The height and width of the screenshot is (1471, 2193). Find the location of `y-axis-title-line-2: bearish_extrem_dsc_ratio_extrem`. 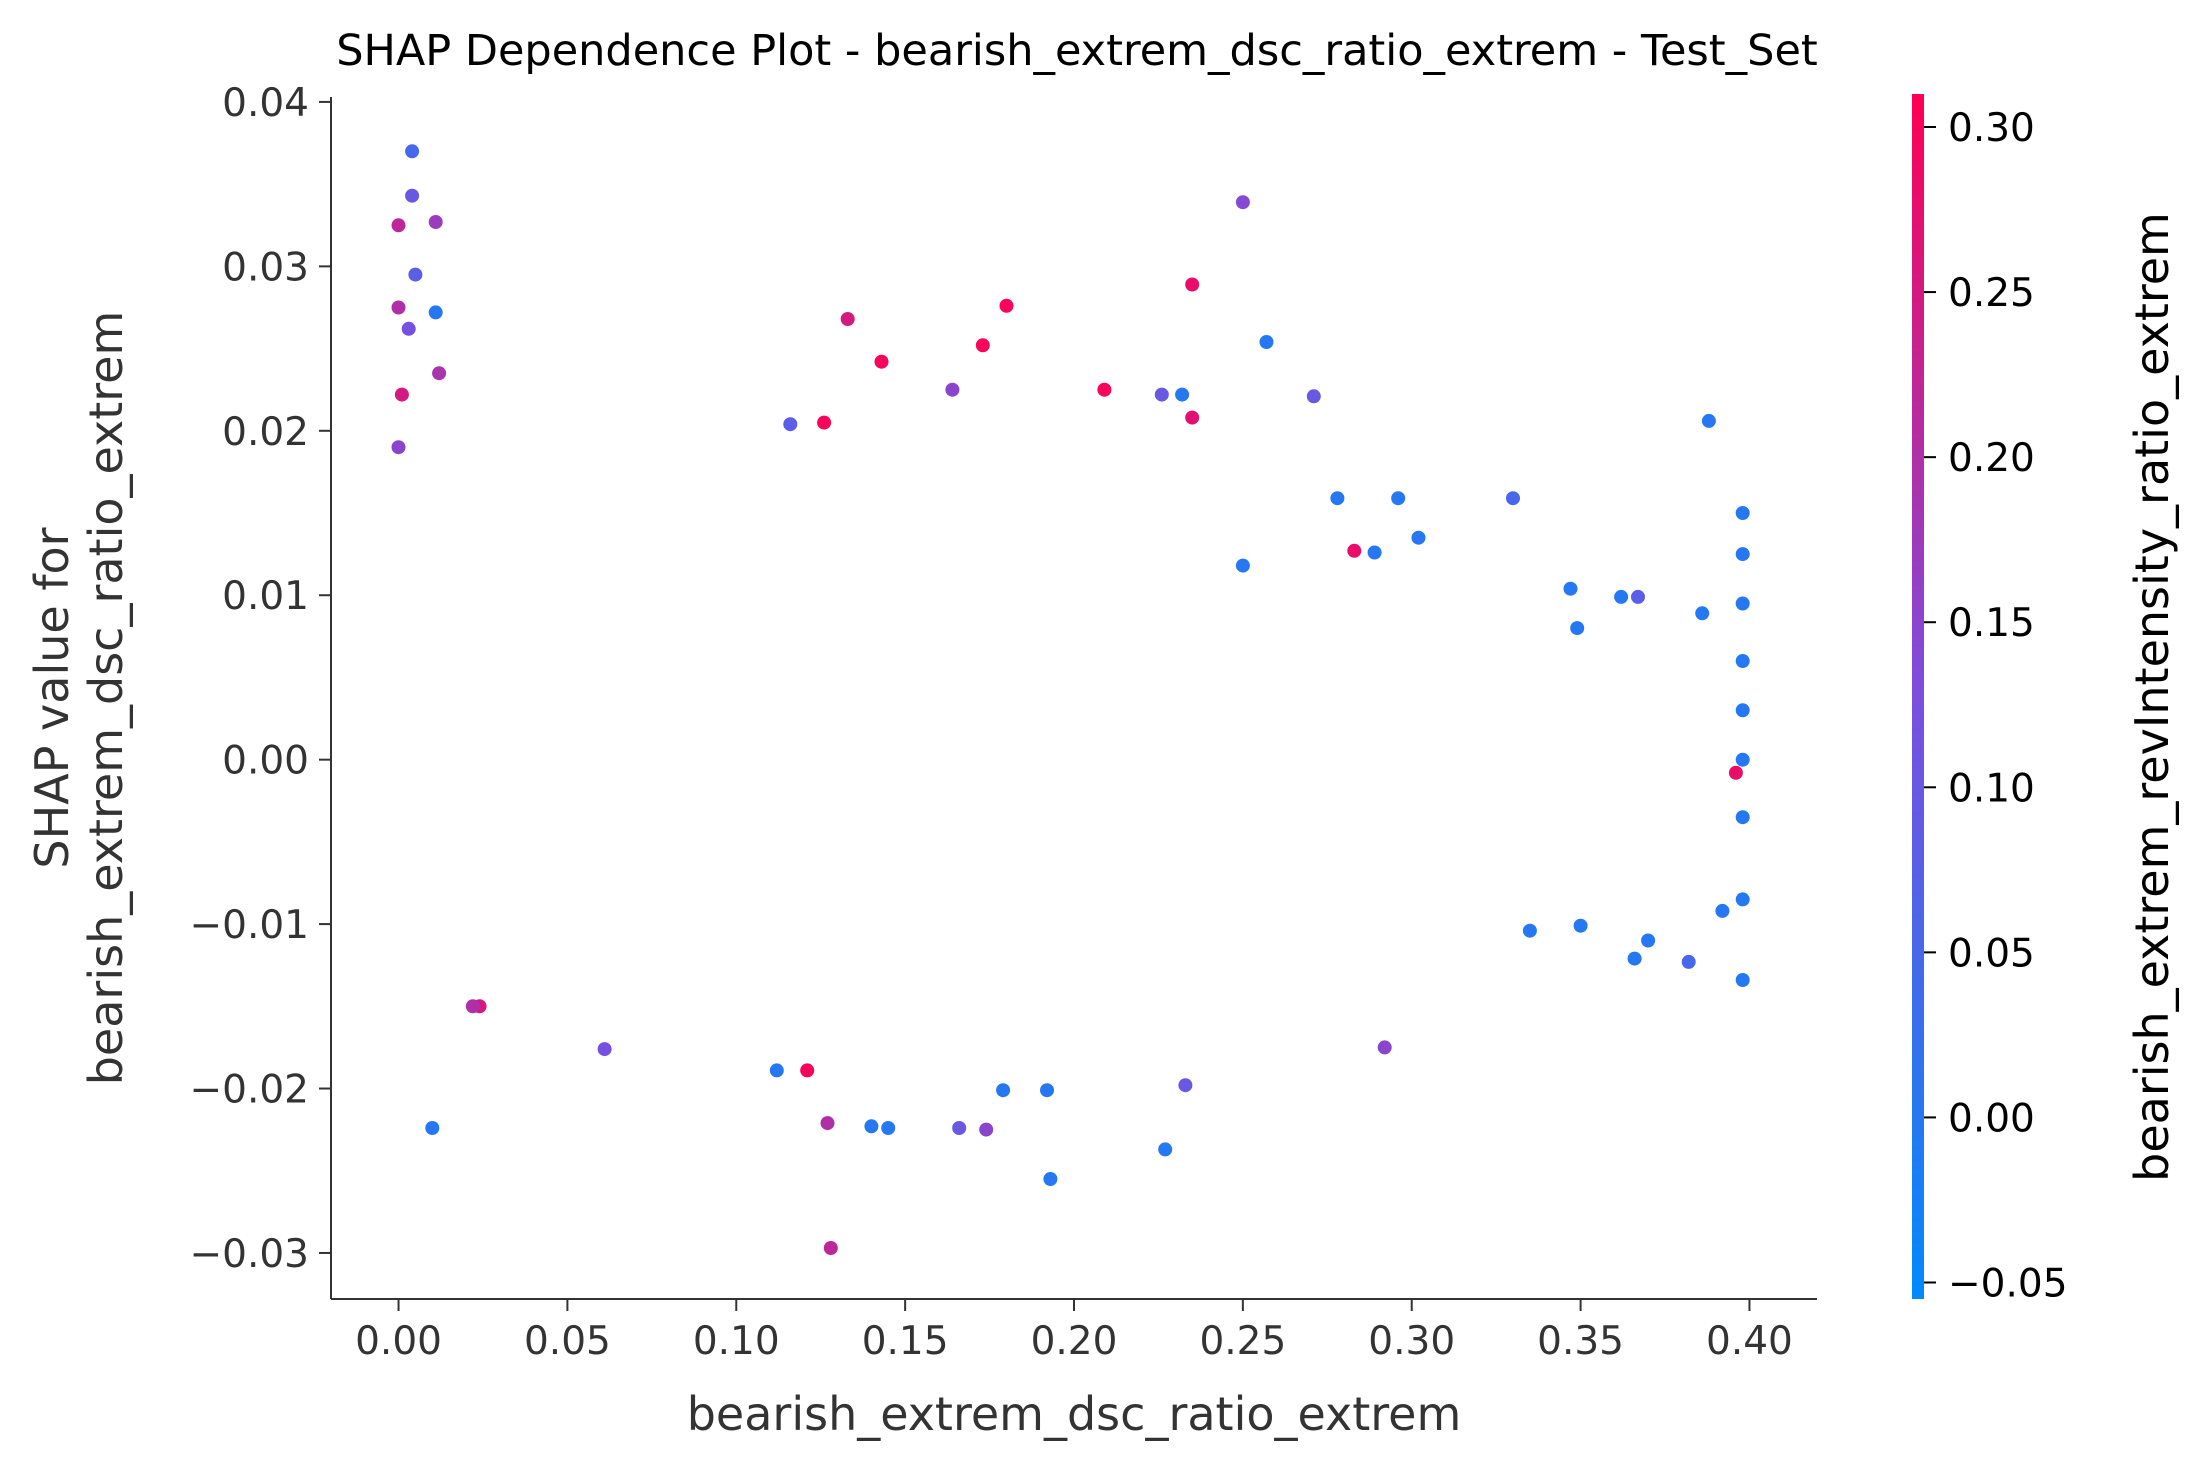

y-axis-title-line-2: bearish_extrem_dsc_ratio_extrem is located at coordinates (106, 698).